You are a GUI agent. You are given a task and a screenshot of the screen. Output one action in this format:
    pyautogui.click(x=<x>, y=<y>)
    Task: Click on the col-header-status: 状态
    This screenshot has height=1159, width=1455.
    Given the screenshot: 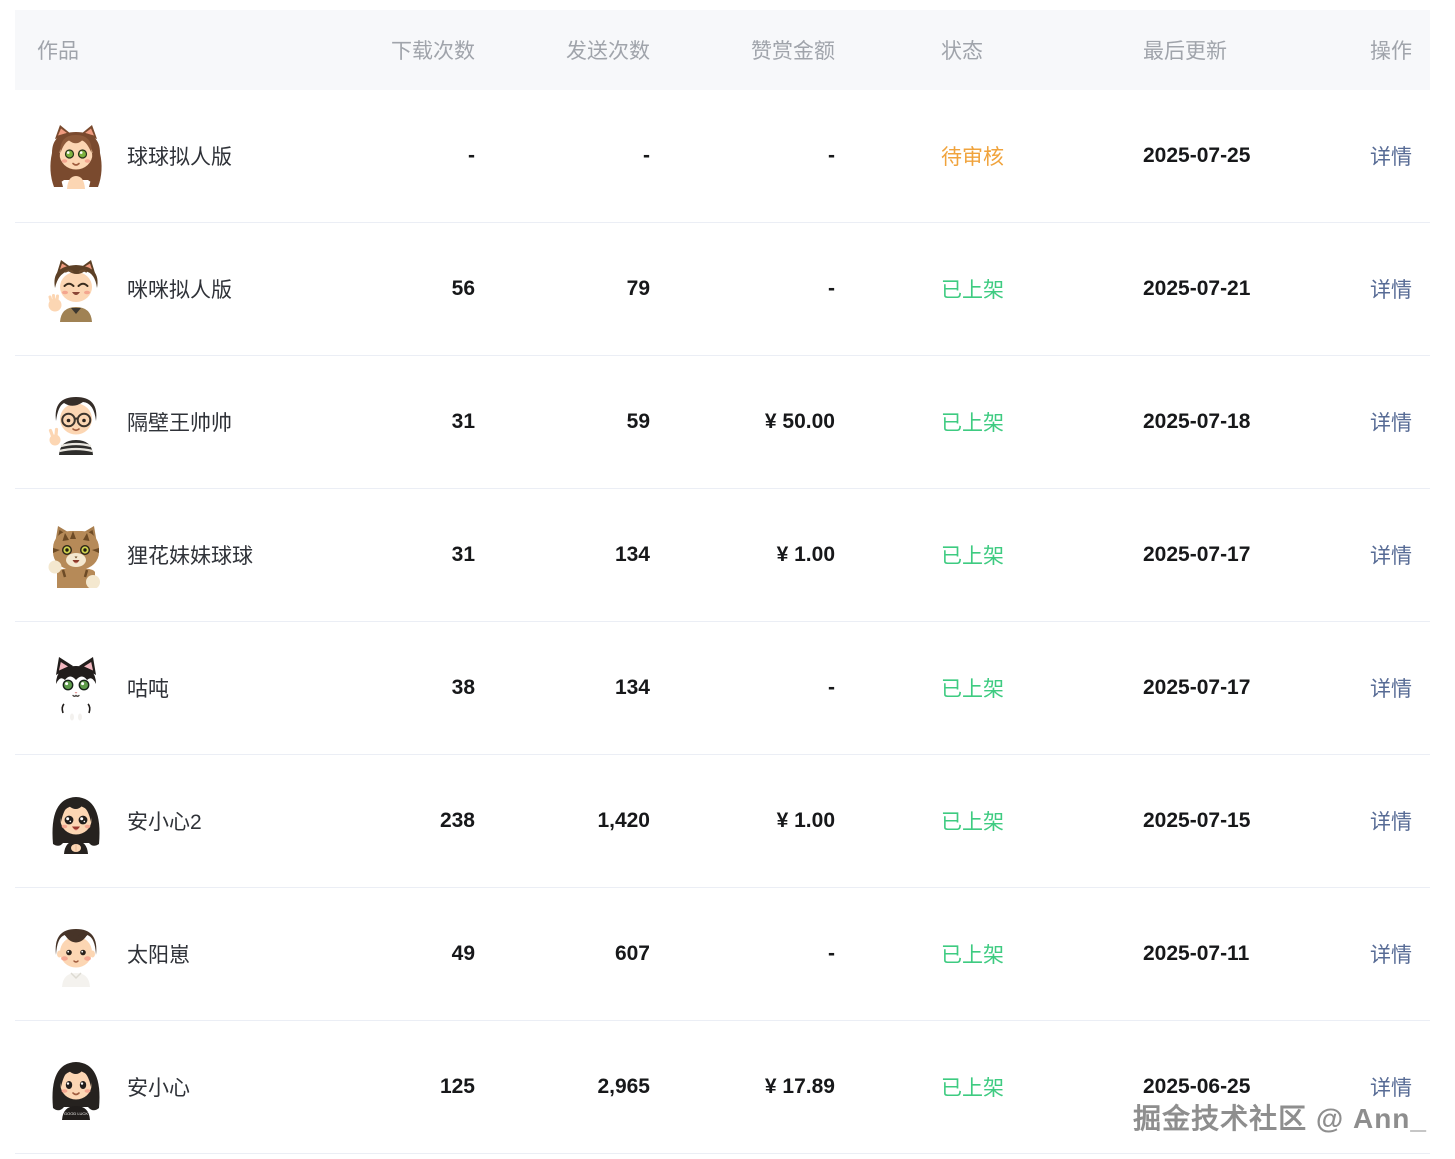 What is the action you would take?
    pyautogui.click(x=962, y=51)
    